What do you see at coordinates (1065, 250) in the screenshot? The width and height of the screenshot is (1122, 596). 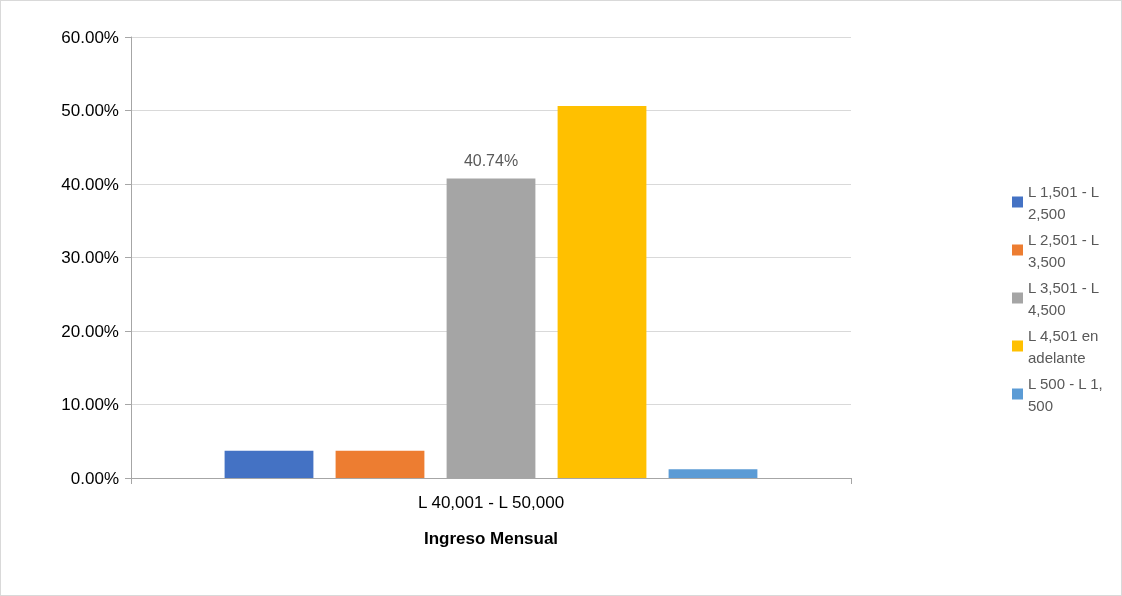 I see `legend-label: L 2,501 - L 3,500` at bounding box center [1065, 250].